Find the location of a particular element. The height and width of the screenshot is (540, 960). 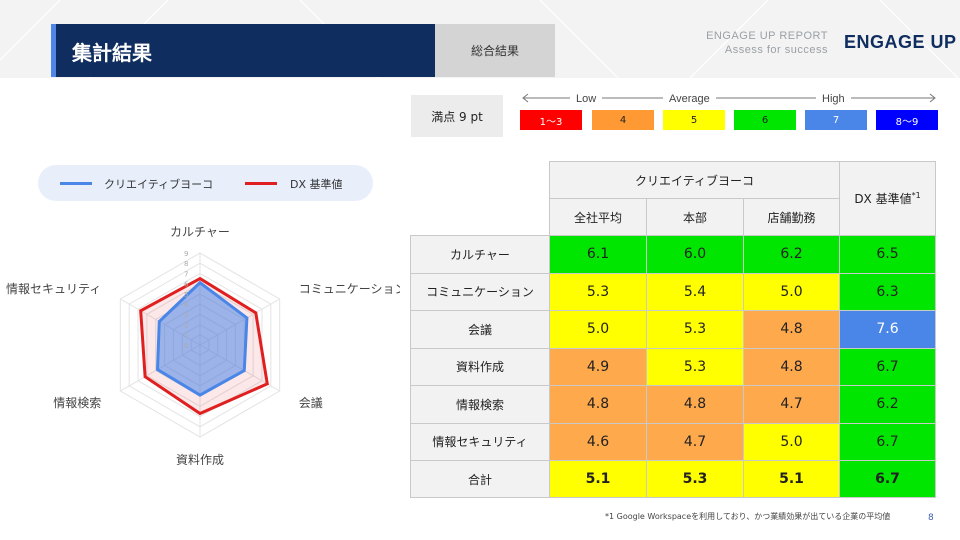

row-label: 資料作成 is located at coordinates (480, 366).